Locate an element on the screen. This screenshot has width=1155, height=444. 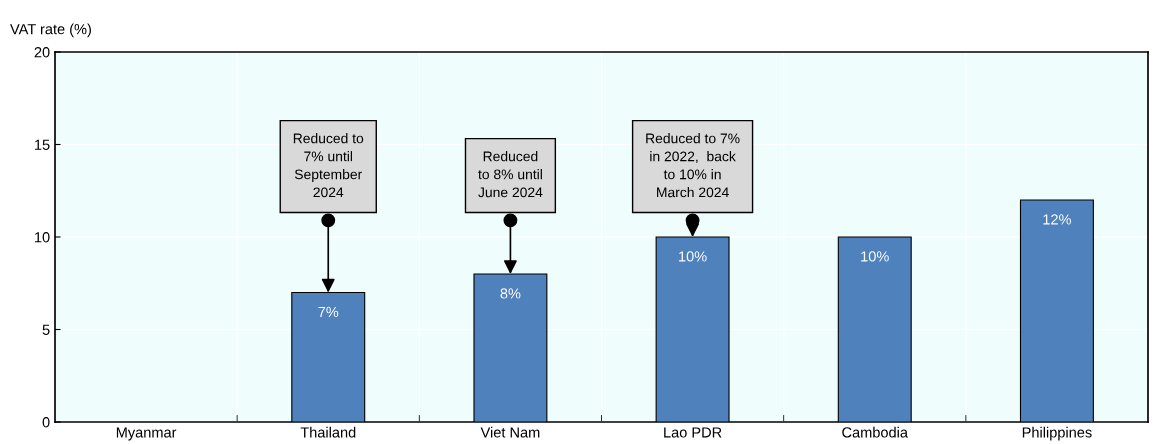
y-axis-title: VAT rate (%) is located at coordinates (50, 30).